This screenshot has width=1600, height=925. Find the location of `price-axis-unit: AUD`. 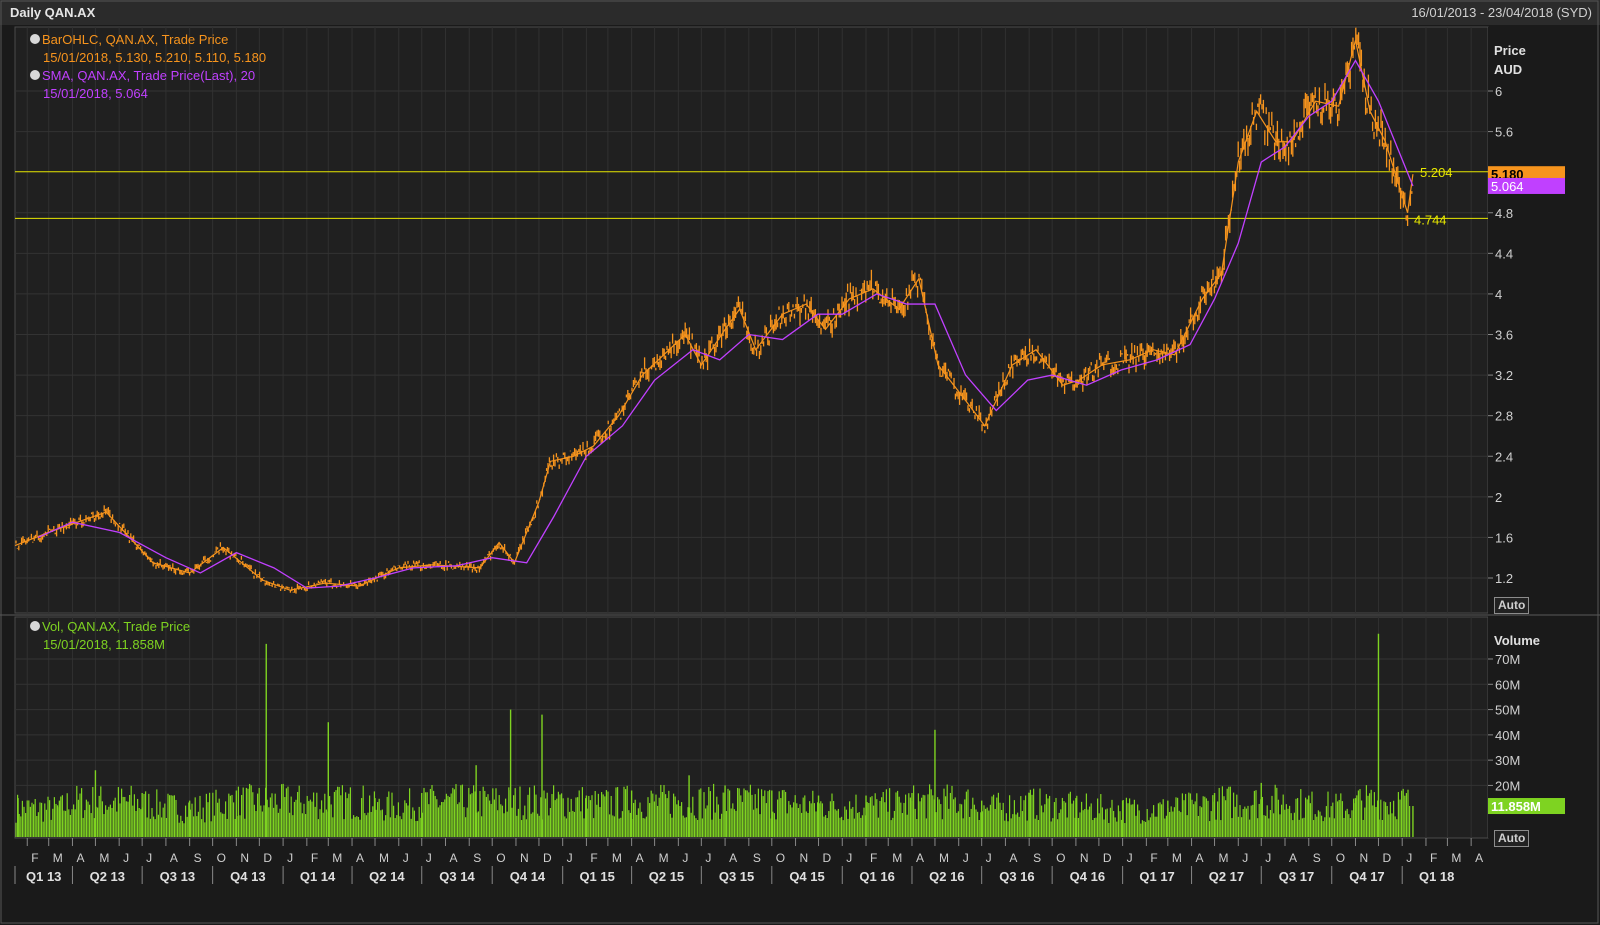

price-axis-unit: AUD is located at coordinates (1508, 69).